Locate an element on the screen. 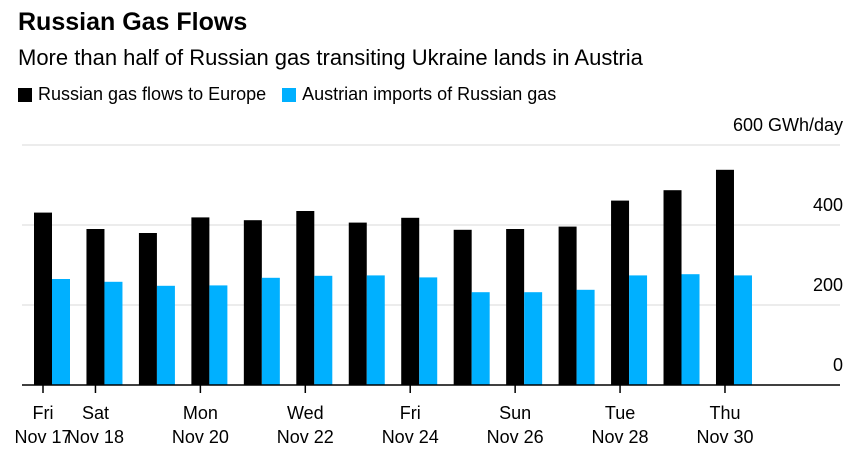 This screenshot has width=859, height=455. x-tick-date-label: Nov 22 is located at coordinates (305, 437).